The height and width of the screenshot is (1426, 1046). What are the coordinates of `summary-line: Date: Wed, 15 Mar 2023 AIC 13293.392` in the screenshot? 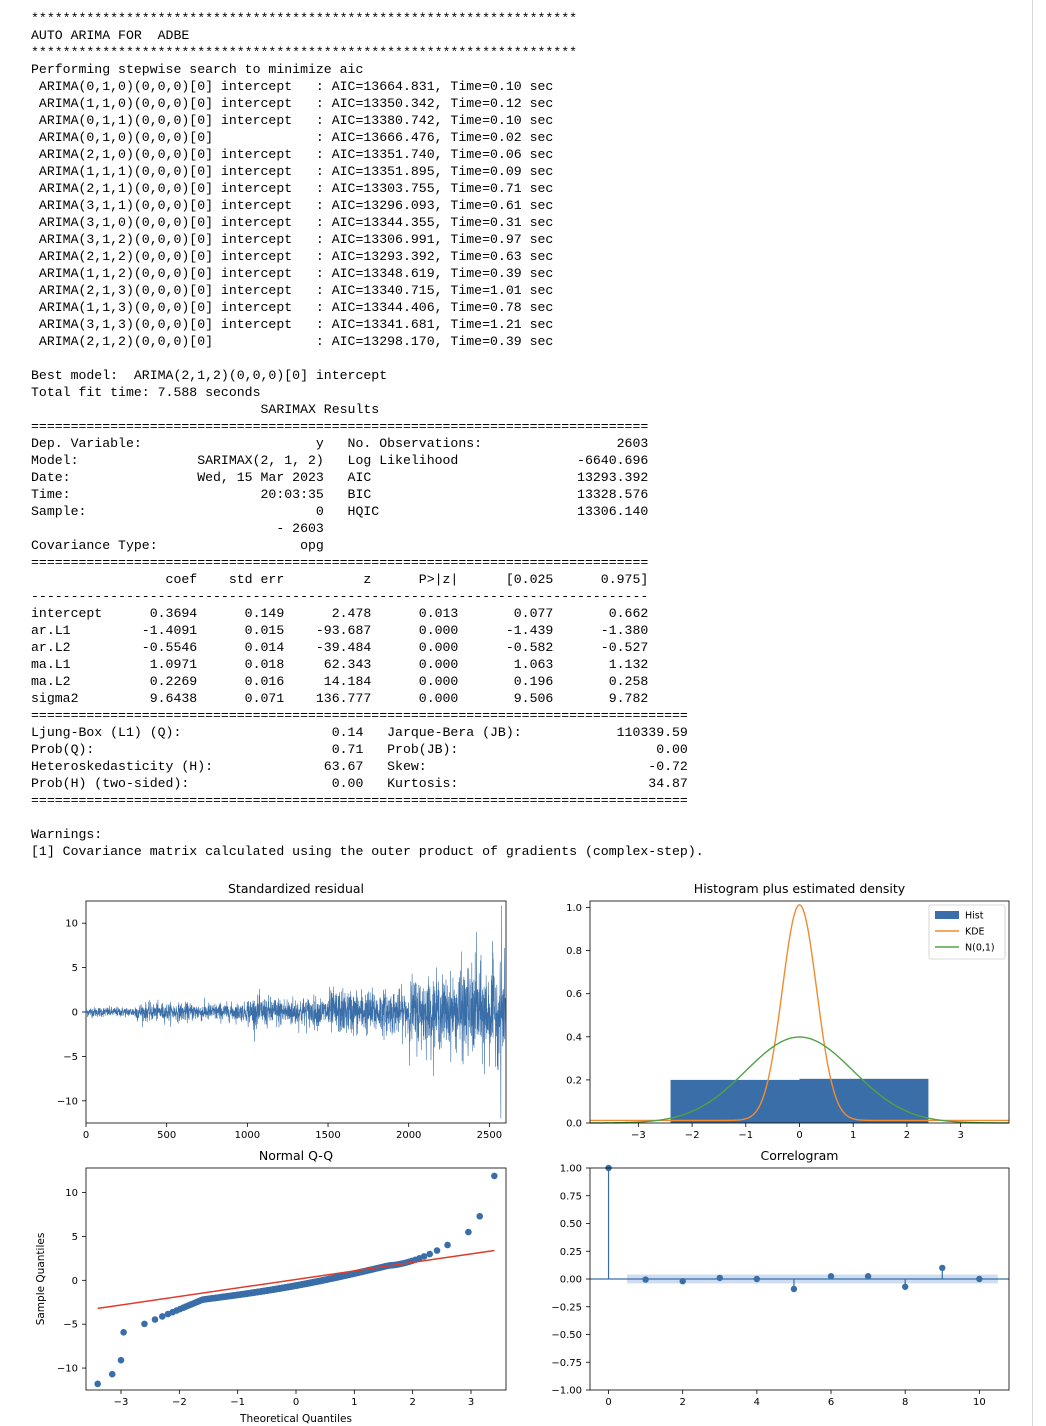 It's located at (340, 477).